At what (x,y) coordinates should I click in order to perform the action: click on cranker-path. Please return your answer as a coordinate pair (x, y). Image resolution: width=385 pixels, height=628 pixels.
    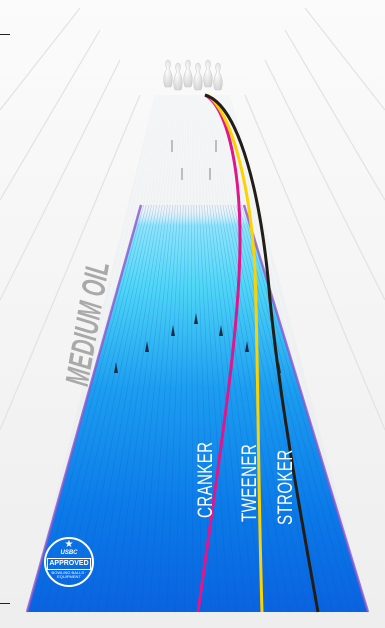
    Looking at the image, I should click on (219, 353).